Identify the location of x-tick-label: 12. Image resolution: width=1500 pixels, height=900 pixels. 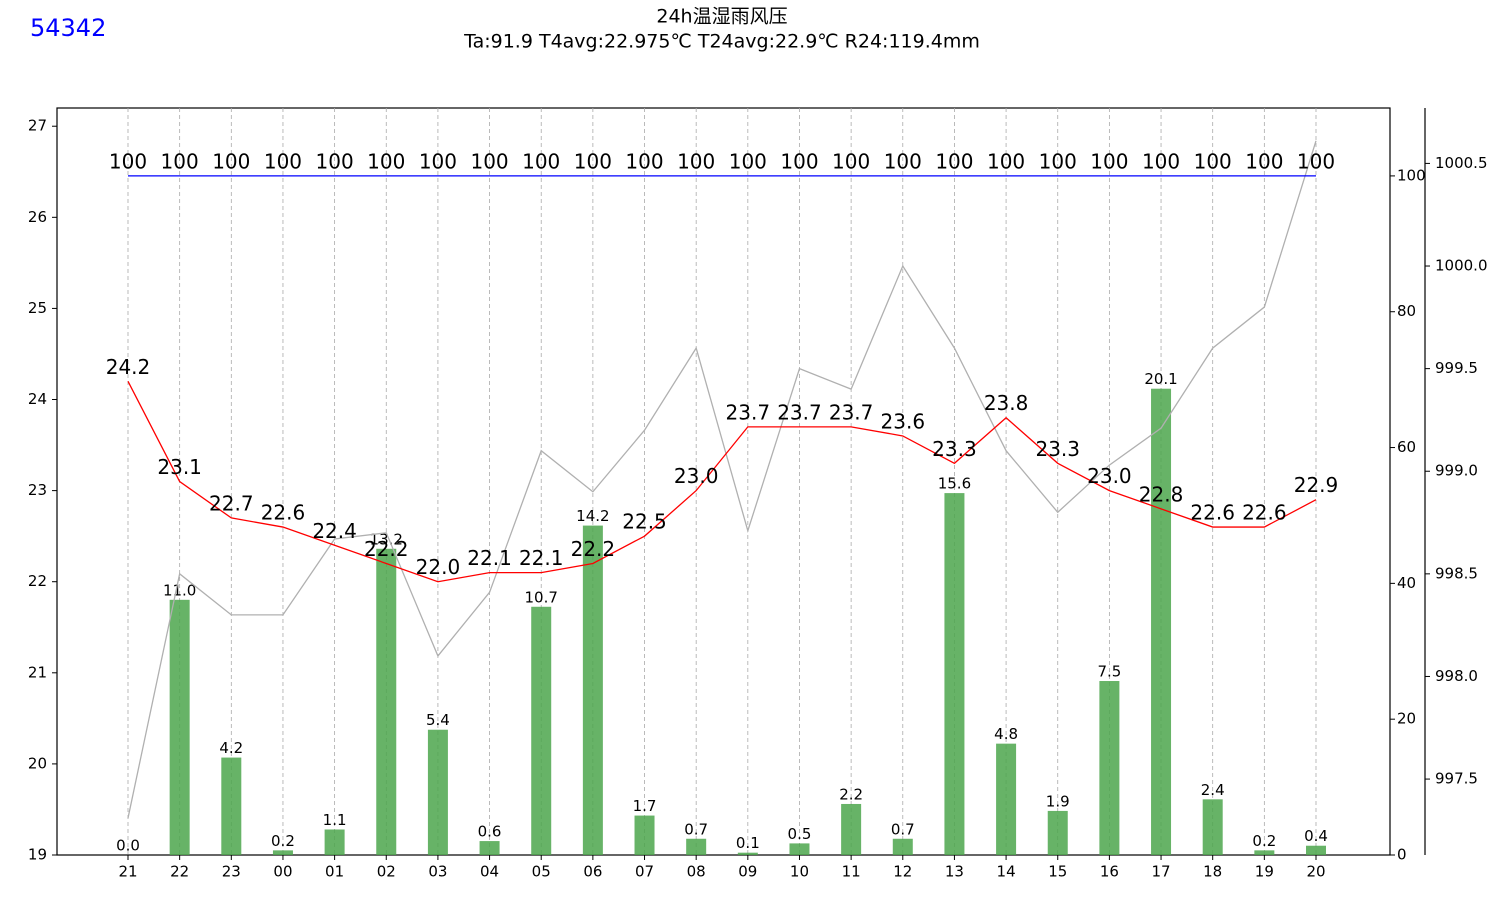
(902, 872).